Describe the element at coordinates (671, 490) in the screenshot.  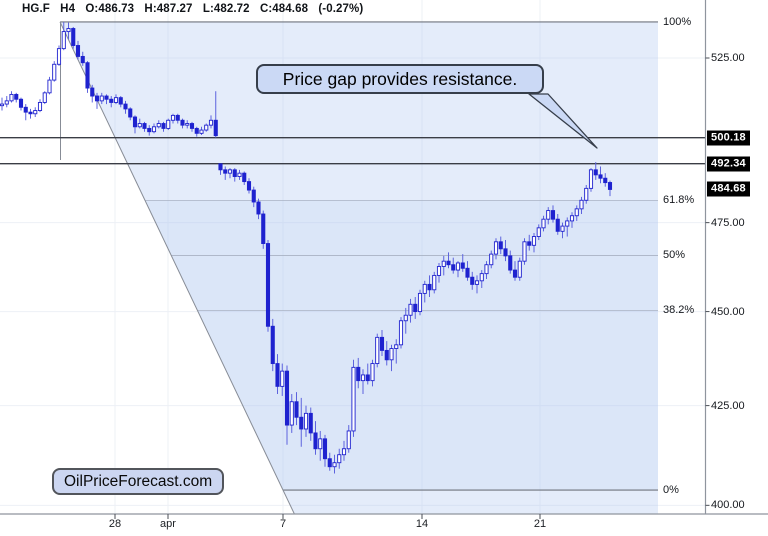
I see `fib-level-label: 0%` at that location.